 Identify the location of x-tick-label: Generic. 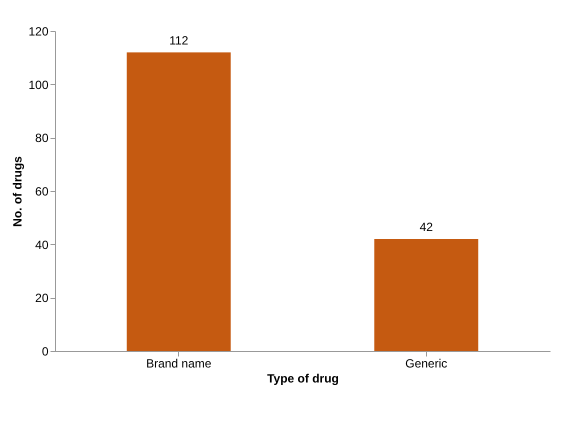
(426, 363).